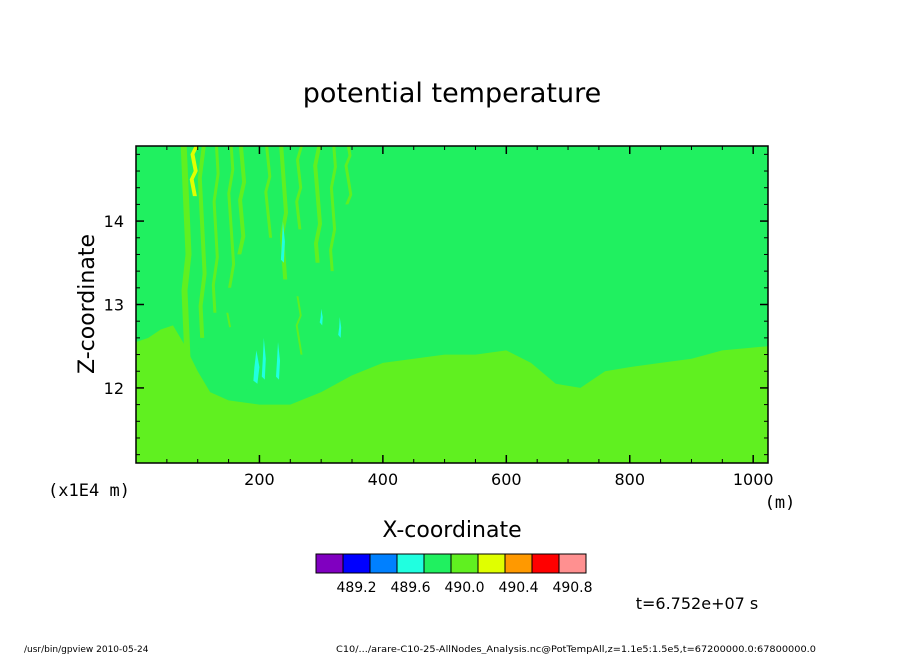  Describe the element at coordinates (753, 479) in the screenshot. I see `x-tick-label: 1000` at that location.